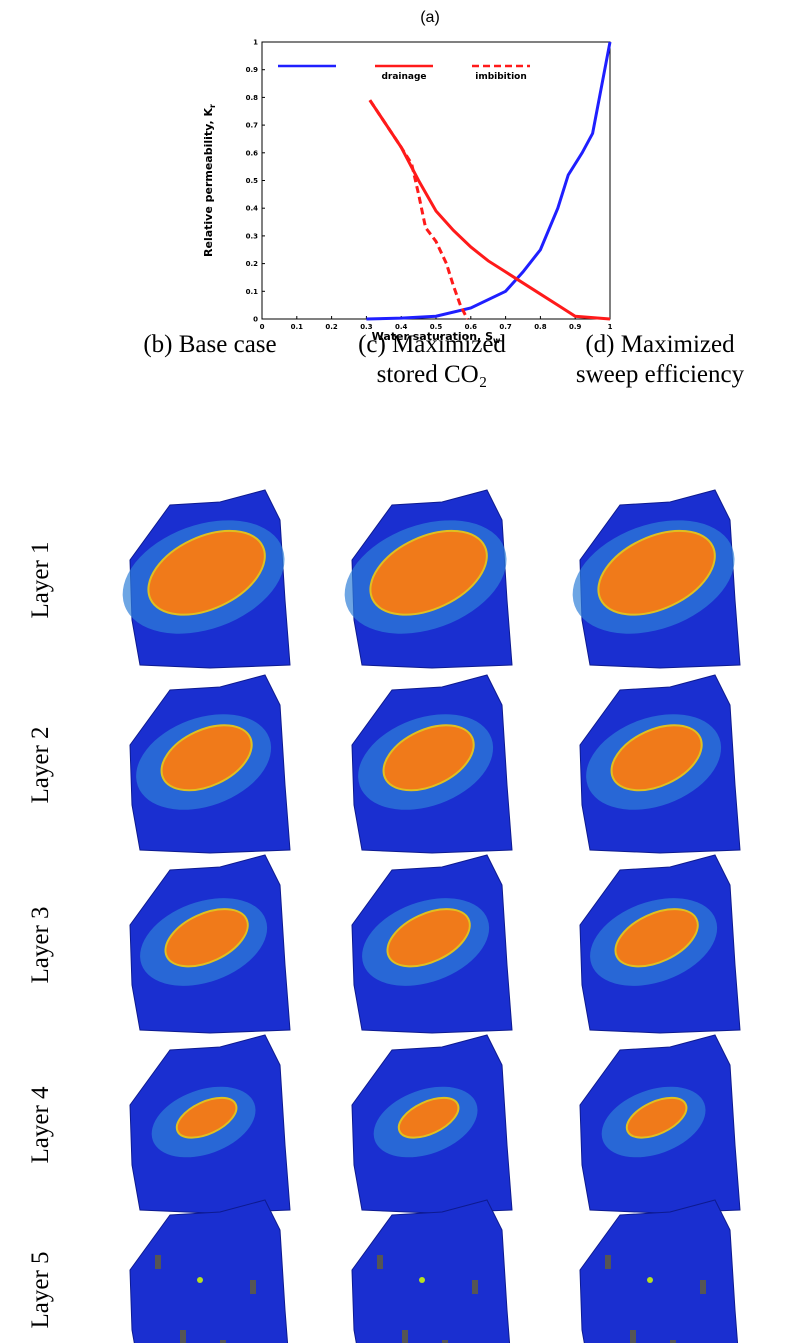  Describe the element at coordinates (497, 340) in the screenshot. I see `x-axis-label-sub: w` at that location.